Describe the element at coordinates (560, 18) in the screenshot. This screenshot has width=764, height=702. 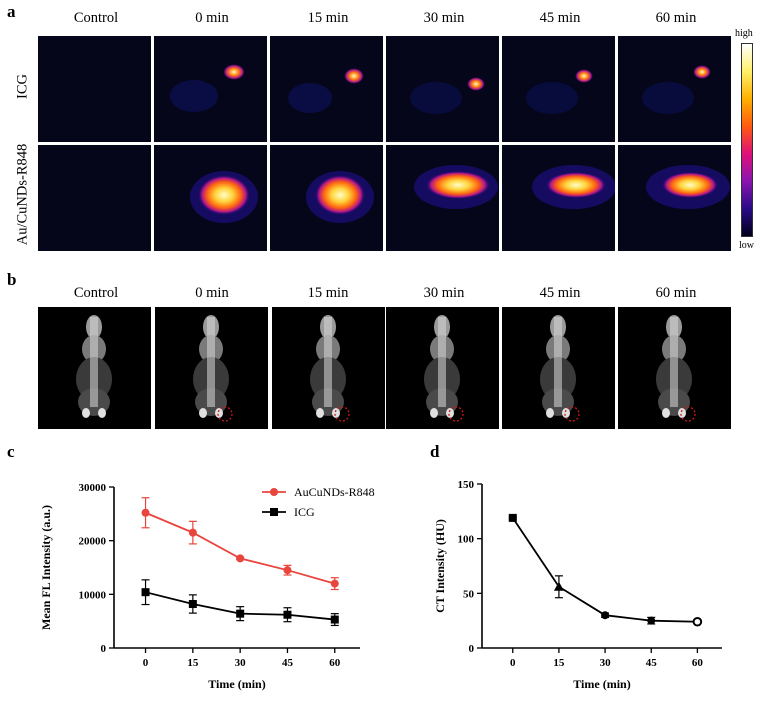
I see `panel-a-col-45min: 45 min` at that location.